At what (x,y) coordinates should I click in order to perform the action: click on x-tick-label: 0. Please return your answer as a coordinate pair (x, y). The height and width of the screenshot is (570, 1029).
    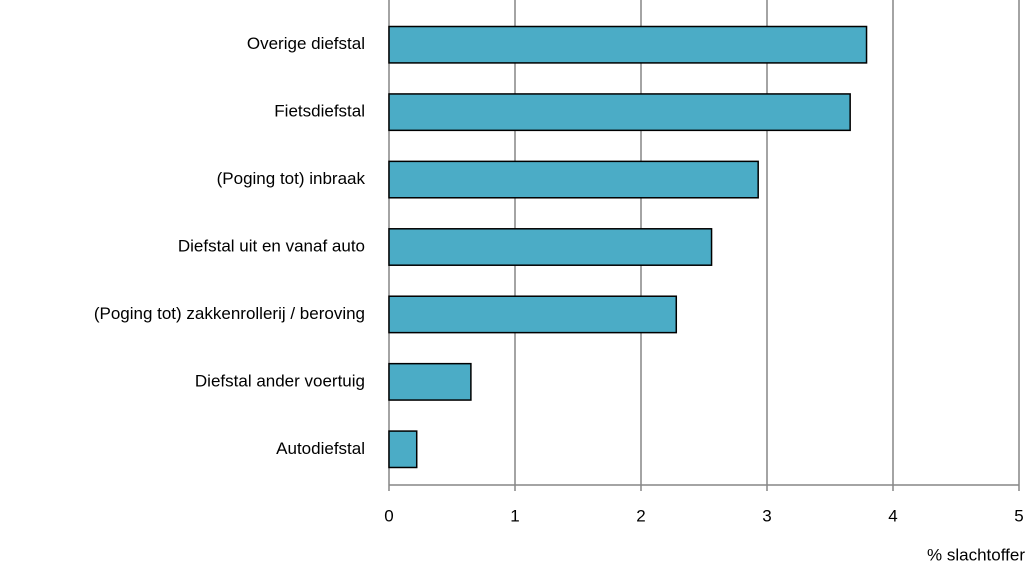
    Looking at the image, I should click on (388, 515).